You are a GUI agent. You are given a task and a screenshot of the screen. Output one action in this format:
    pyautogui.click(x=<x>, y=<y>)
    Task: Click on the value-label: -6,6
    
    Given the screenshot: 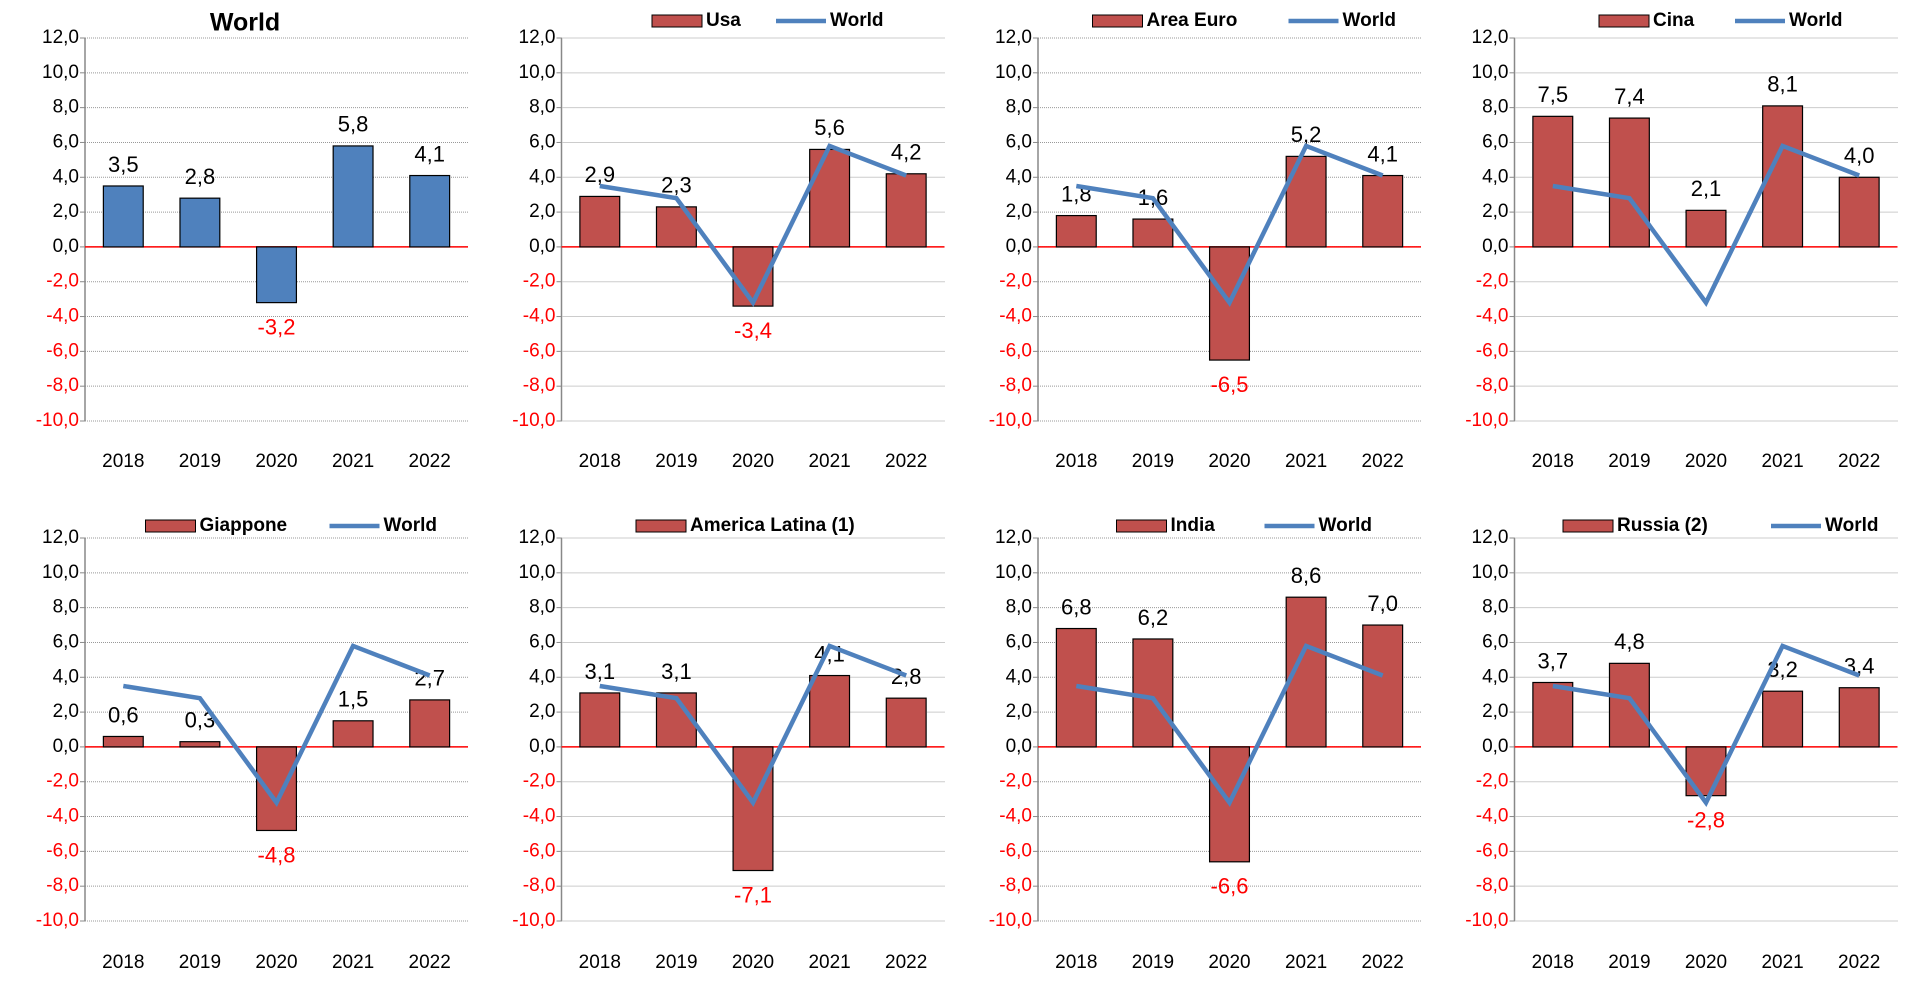 What is the action you would take?
    pyautogui.click(x=1230, y=886)
    